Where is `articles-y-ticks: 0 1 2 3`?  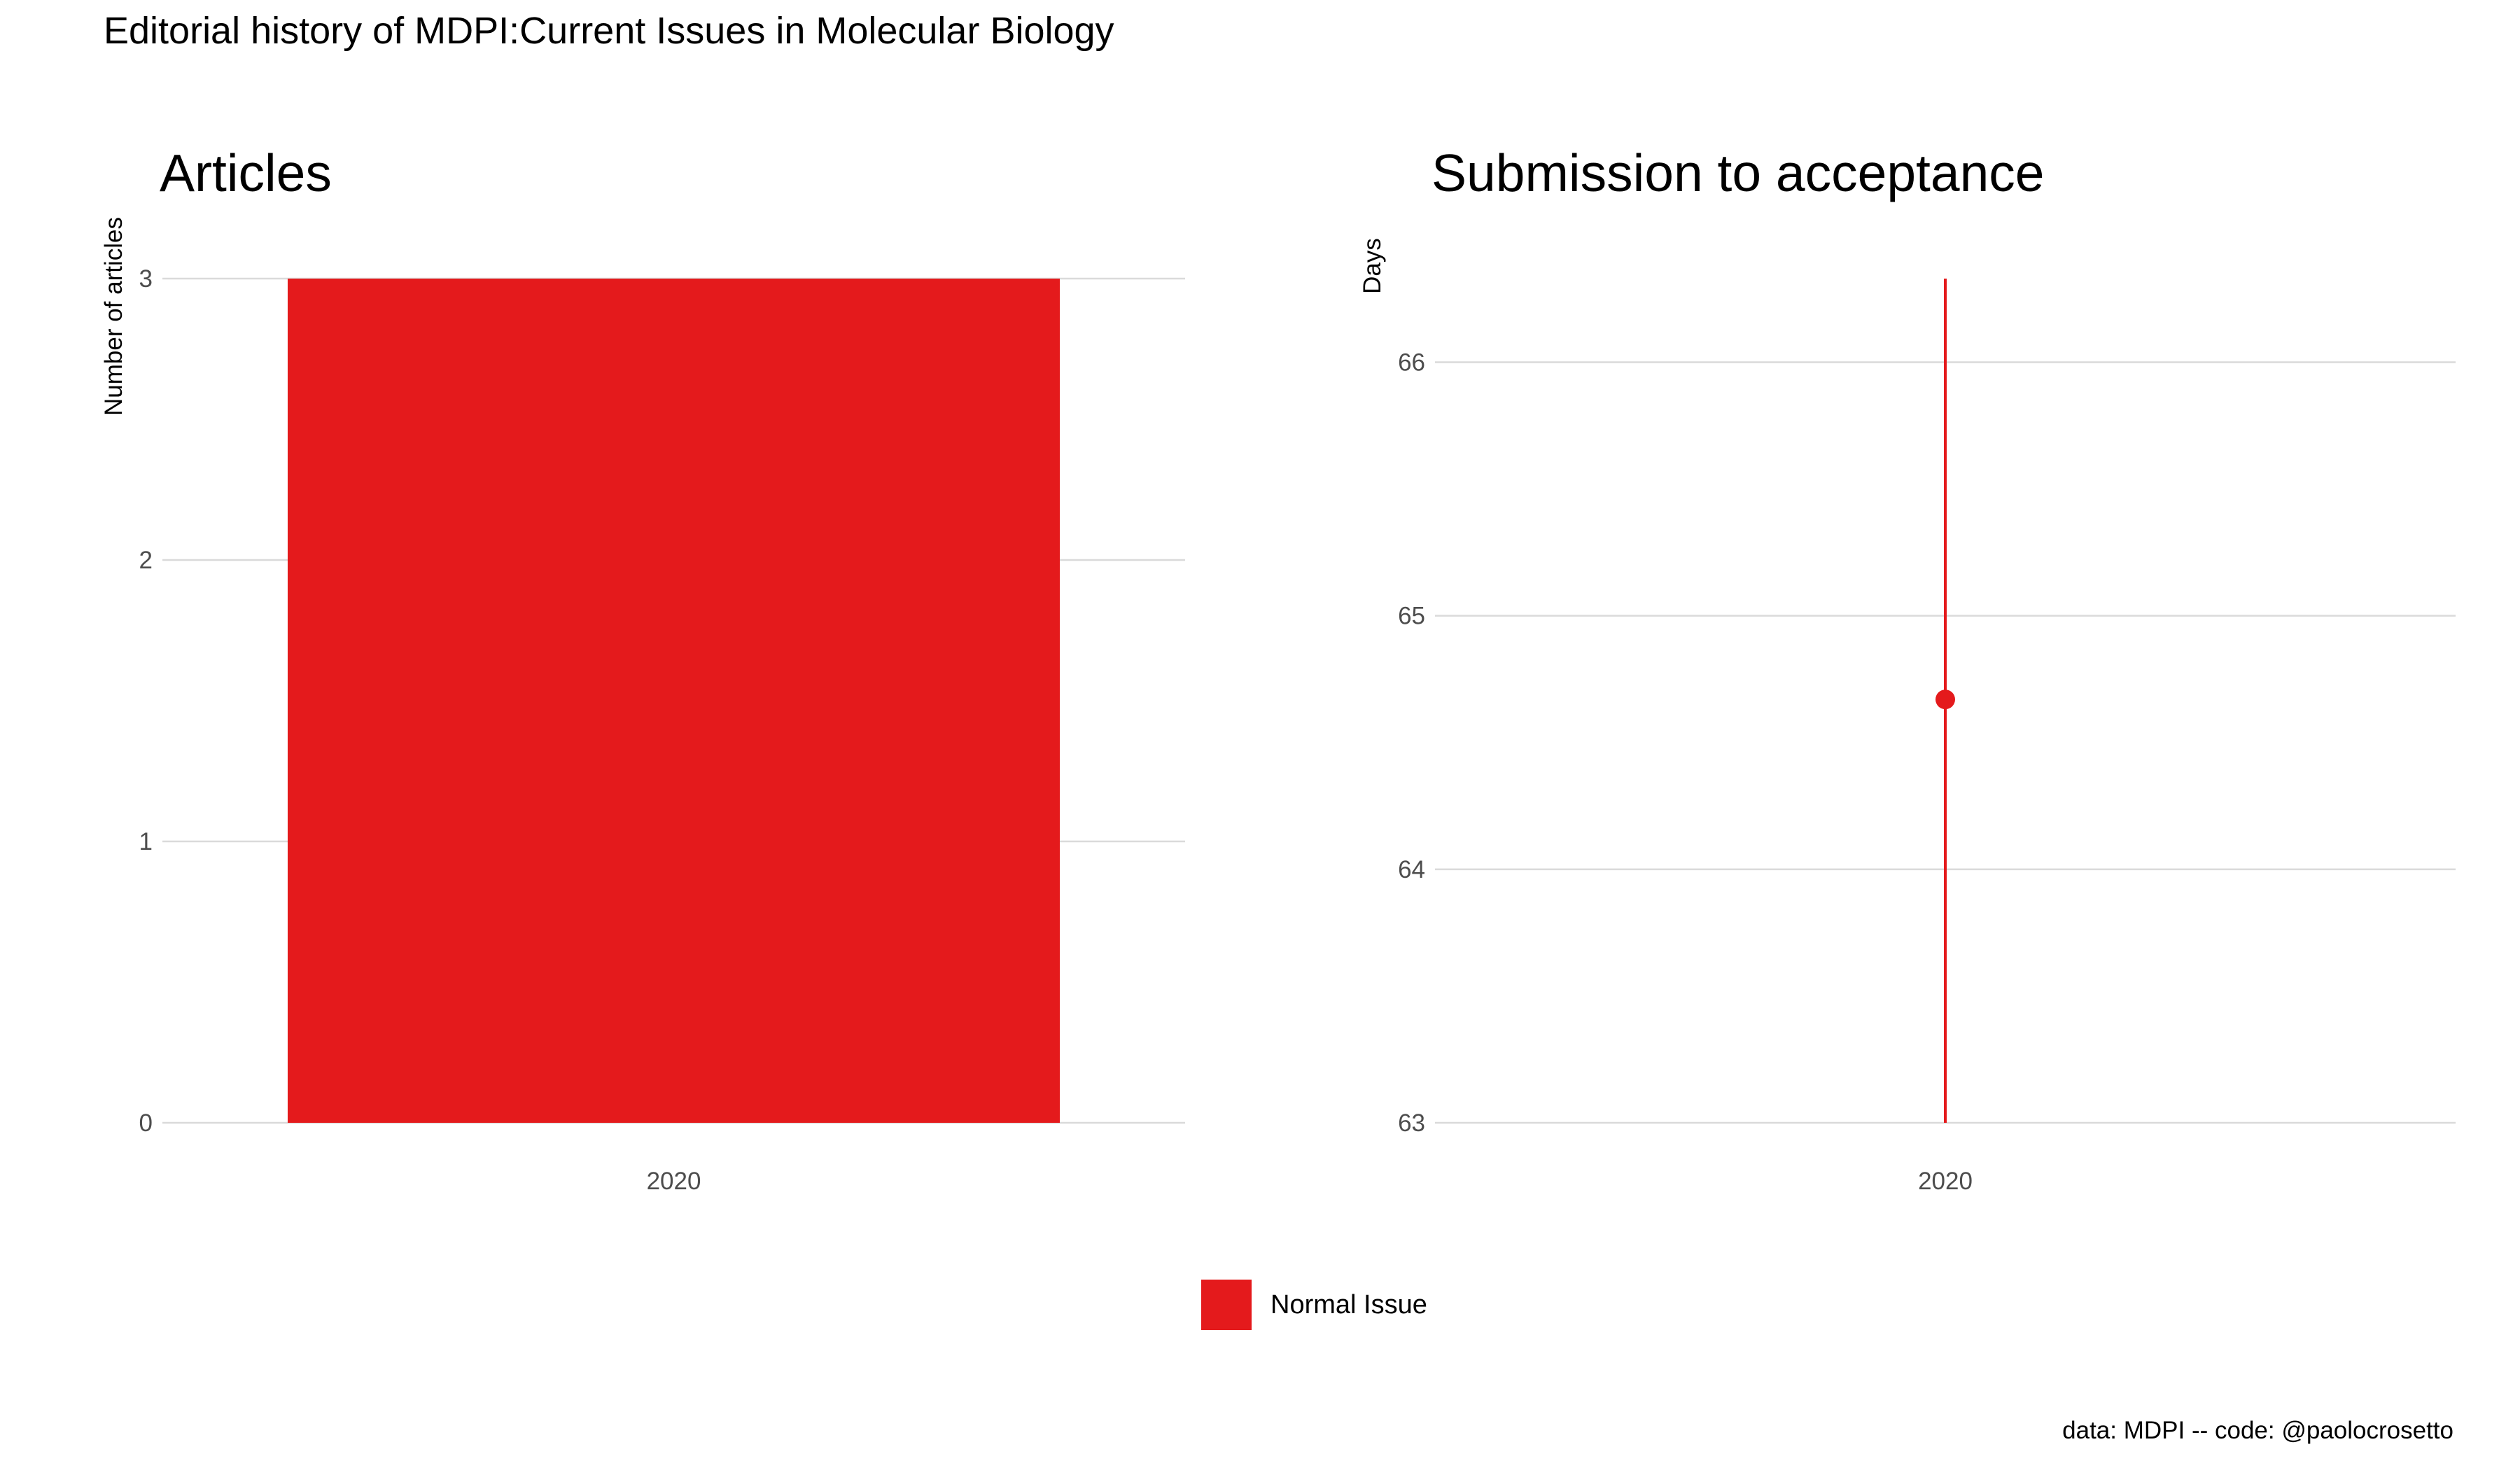 articles-y-ticks: 0 1 2 3 is located at coordinates (146, 701).